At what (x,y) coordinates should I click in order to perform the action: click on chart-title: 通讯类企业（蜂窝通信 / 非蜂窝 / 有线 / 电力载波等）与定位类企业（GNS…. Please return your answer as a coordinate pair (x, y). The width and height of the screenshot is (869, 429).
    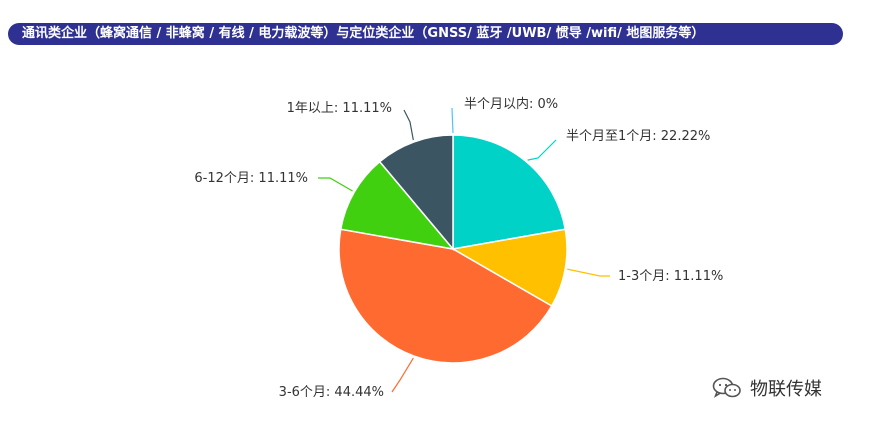
    Looking at the image, I should click on (425, 34).